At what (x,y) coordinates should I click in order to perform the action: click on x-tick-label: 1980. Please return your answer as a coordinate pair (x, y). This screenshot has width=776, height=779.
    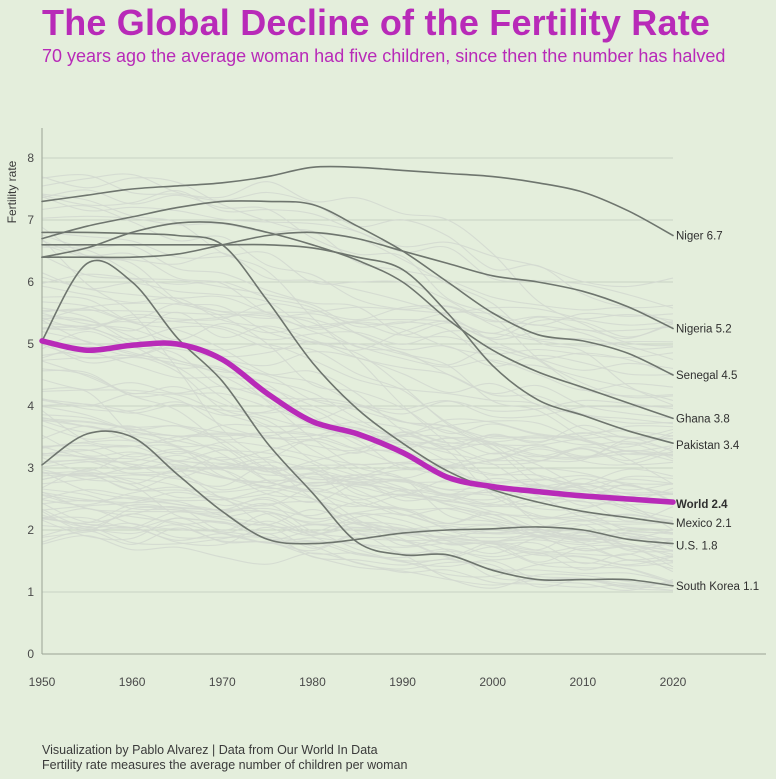
    Looking at the image, I should click on (312, 682).